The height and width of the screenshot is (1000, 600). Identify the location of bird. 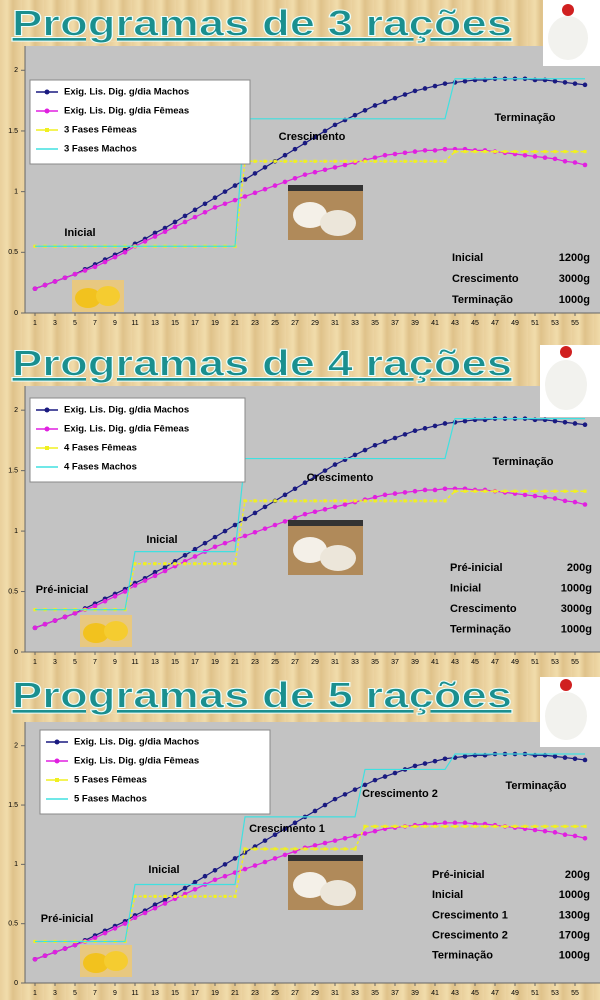
(310, 550).